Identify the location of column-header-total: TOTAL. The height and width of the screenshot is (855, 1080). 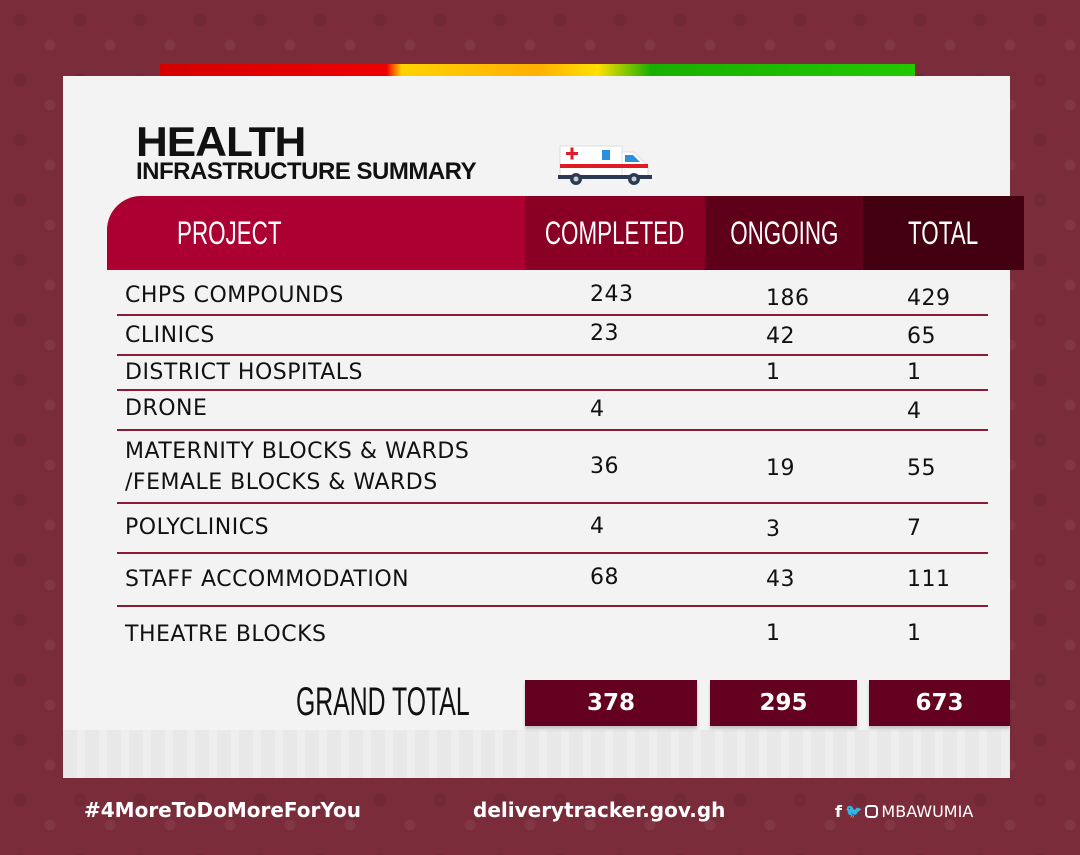
(943, 233).